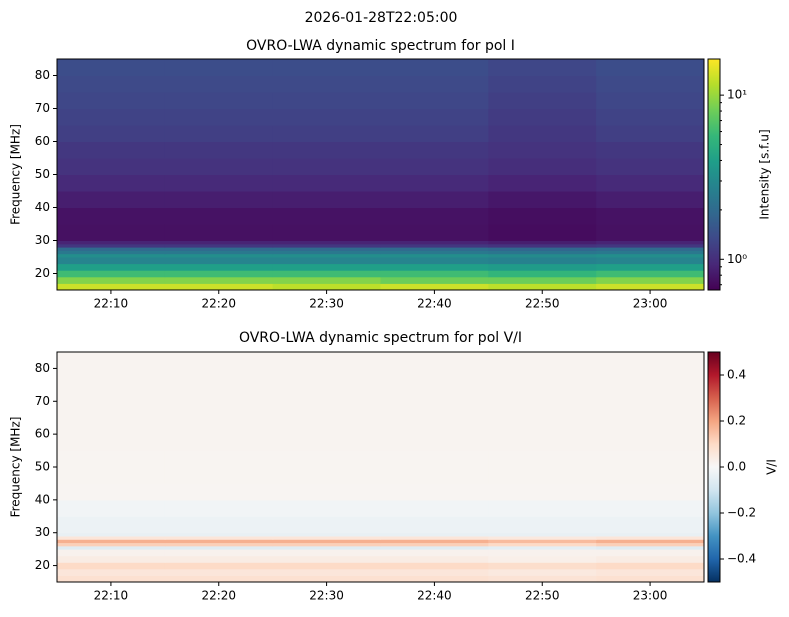  What do you see at coordinates (42, 532) in the screenshot?
I see `y-tick-label: 30` at bounding box center [42, 532].